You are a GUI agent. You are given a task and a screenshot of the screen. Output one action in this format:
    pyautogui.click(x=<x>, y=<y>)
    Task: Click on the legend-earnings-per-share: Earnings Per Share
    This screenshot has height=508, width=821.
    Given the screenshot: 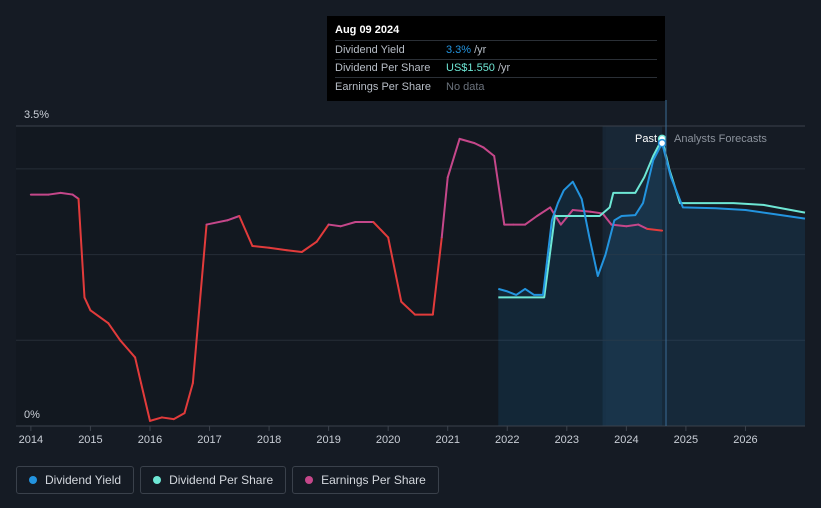 What is the action you would take?
    pyautogui.click(x=365, y=480)
    